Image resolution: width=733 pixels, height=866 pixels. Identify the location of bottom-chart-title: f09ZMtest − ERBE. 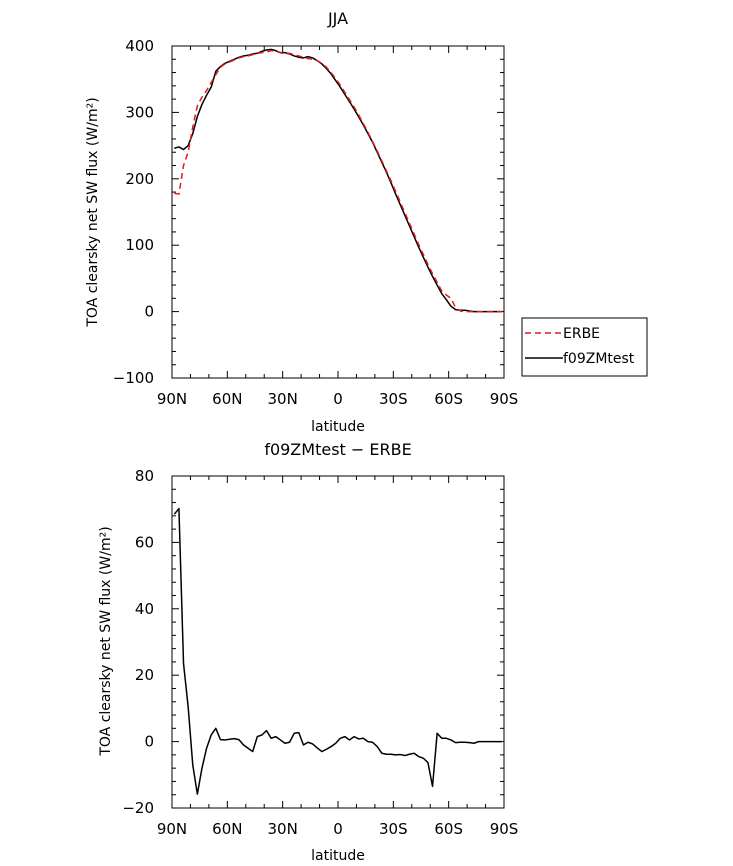
(337, 449).